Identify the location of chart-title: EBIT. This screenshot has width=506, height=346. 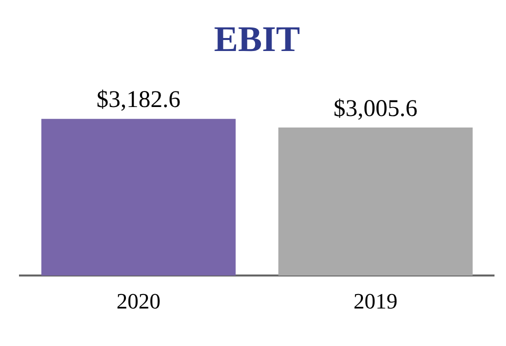
(257, 38).